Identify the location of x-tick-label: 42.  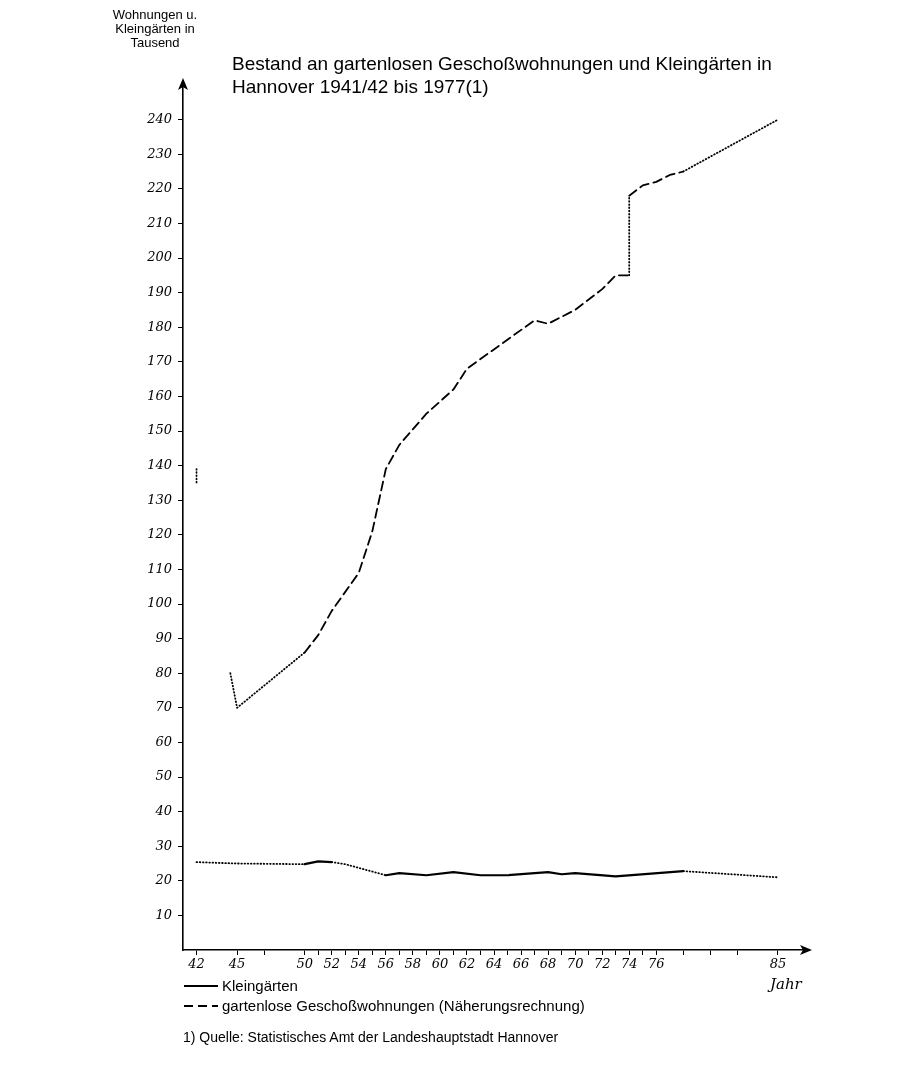
(196, 964).